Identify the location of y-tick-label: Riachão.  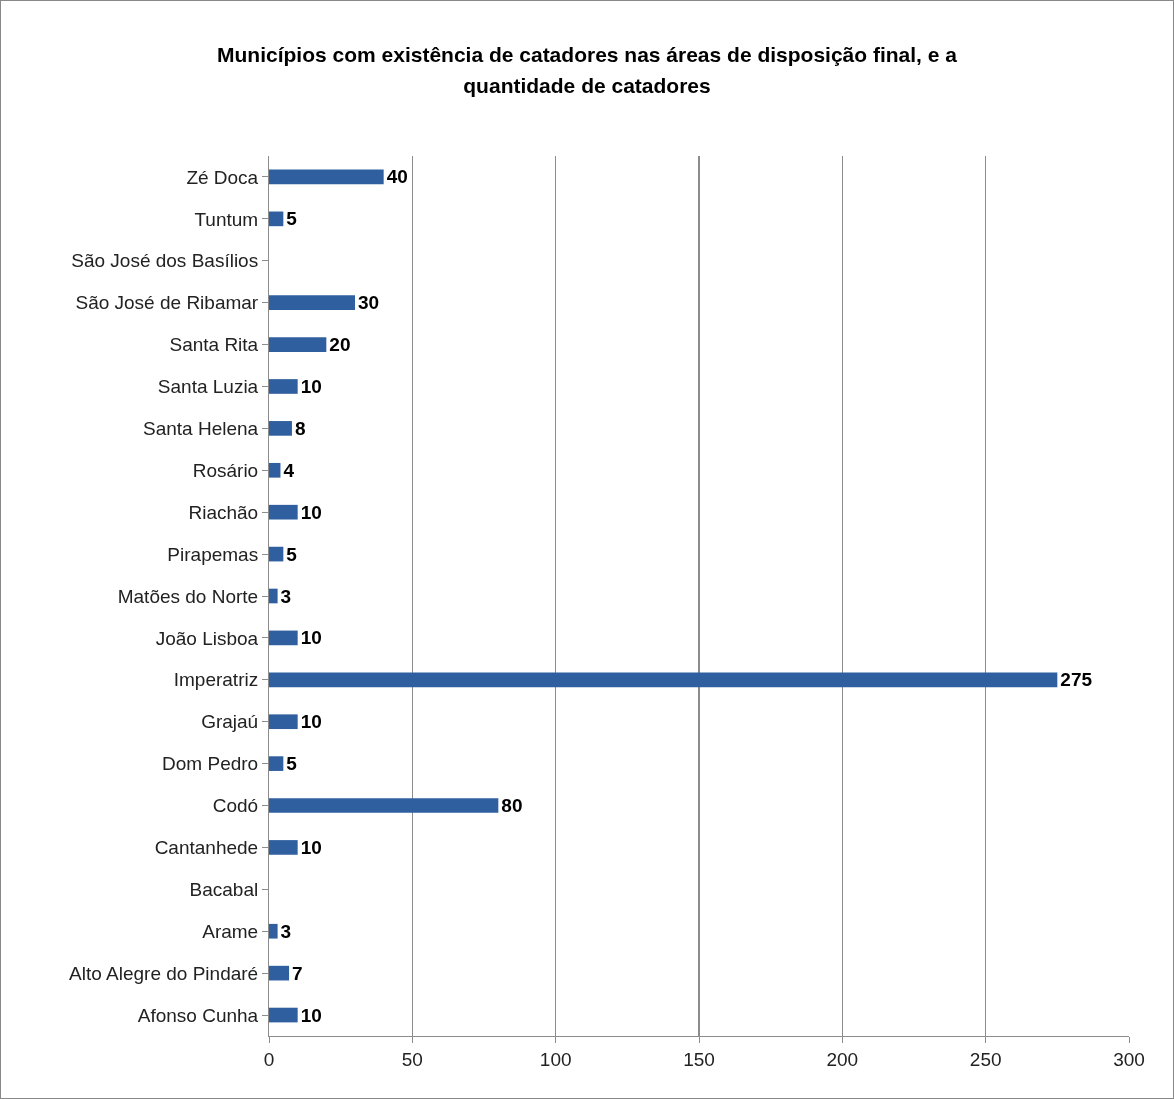
(223, 512).